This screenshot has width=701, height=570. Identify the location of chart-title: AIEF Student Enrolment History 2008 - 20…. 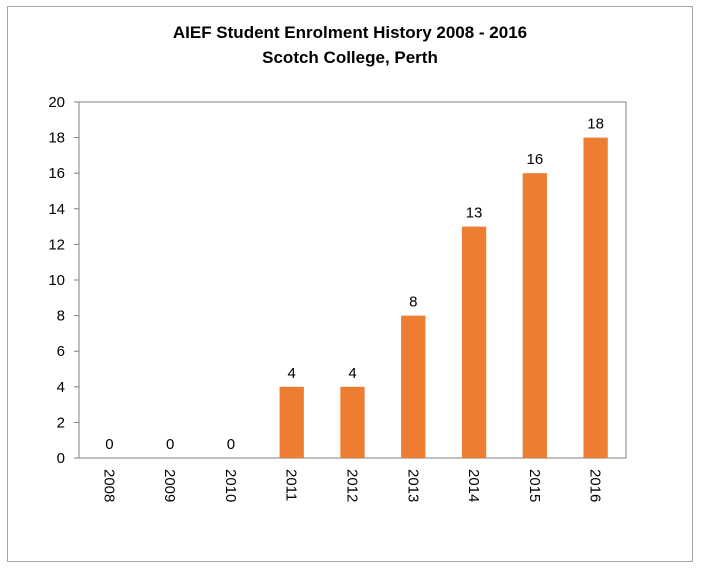
(350, 32).